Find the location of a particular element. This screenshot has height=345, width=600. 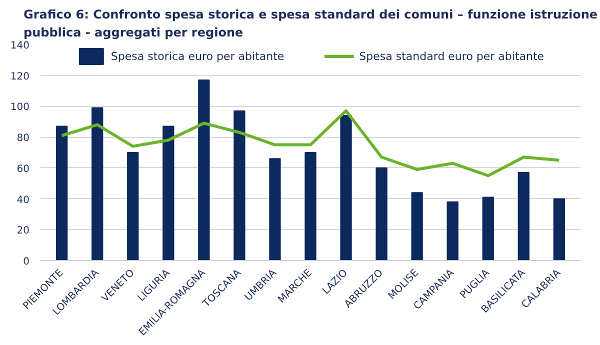

legend-label: Spesa standard euro per abitante is located at coordinates (451, 56).